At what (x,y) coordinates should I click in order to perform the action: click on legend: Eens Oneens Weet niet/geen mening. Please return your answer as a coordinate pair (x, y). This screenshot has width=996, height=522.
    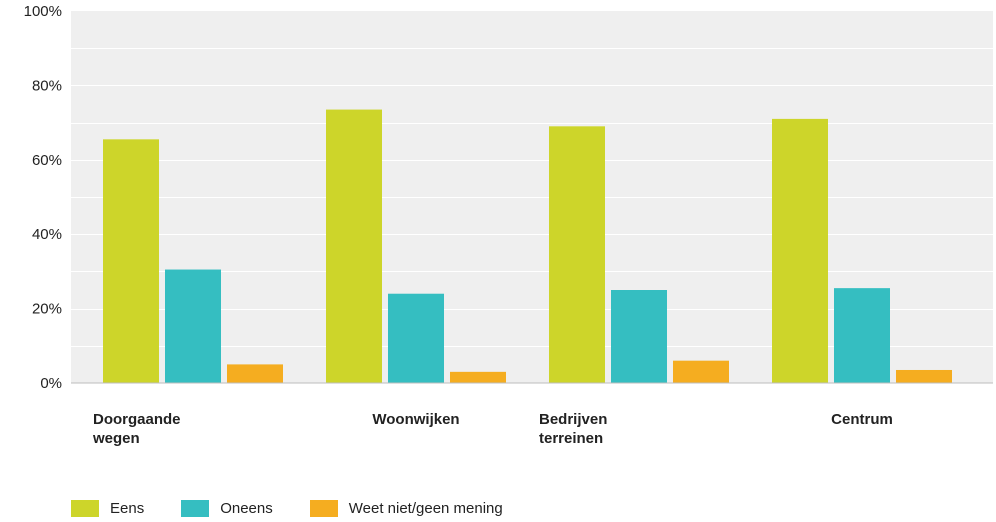
    Looking at the image, I should click on (305, 508).